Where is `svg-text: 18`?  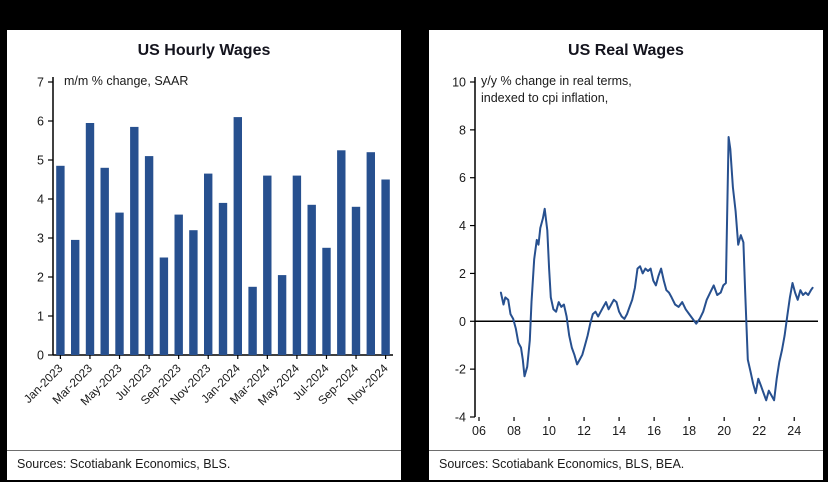
svg-text: 18 is located at coordinates (689, 431).